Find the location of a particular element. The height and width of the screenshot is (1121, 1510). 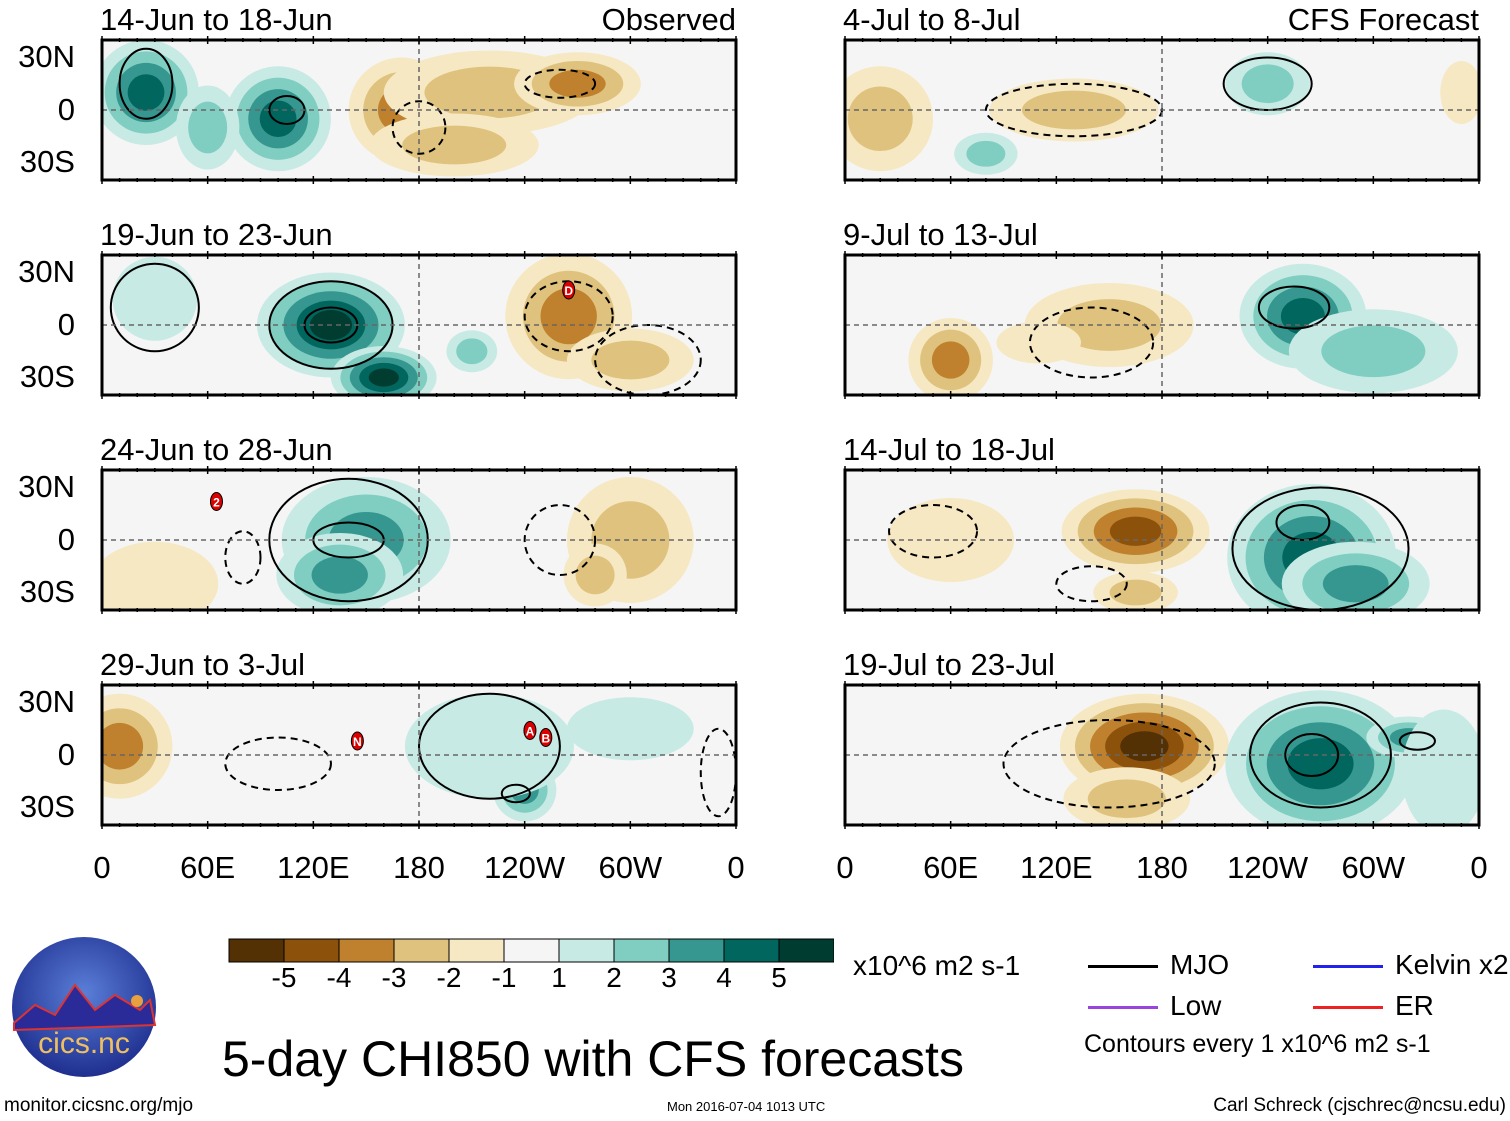

footer-timestamp: Mon 2016-07-04 1013 UTC is located at coordinates (746, 1106).